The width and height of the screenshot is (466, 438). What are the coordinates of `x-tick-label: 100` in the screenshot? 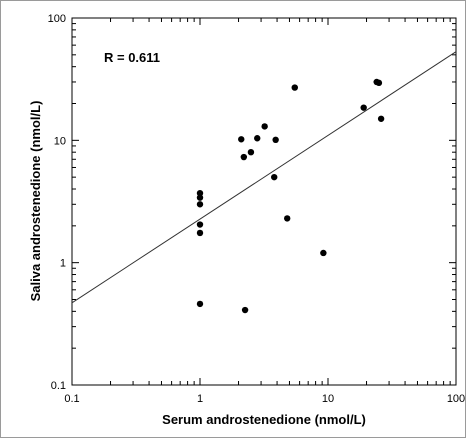 It's located at (456, 399).